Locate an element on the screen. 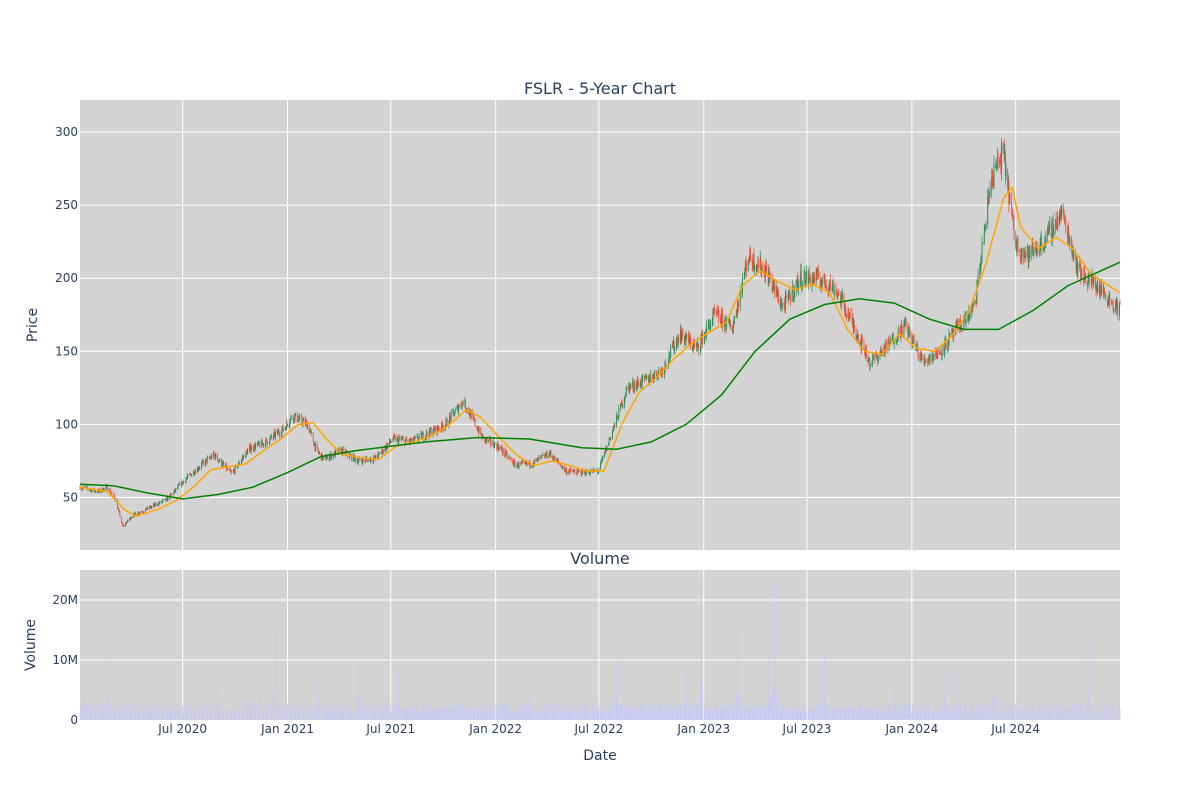 Image resolution: width=1200 pixels, height=800 pixels. x-tick-label: Jul 2022 is located at coordinates (598, 729).